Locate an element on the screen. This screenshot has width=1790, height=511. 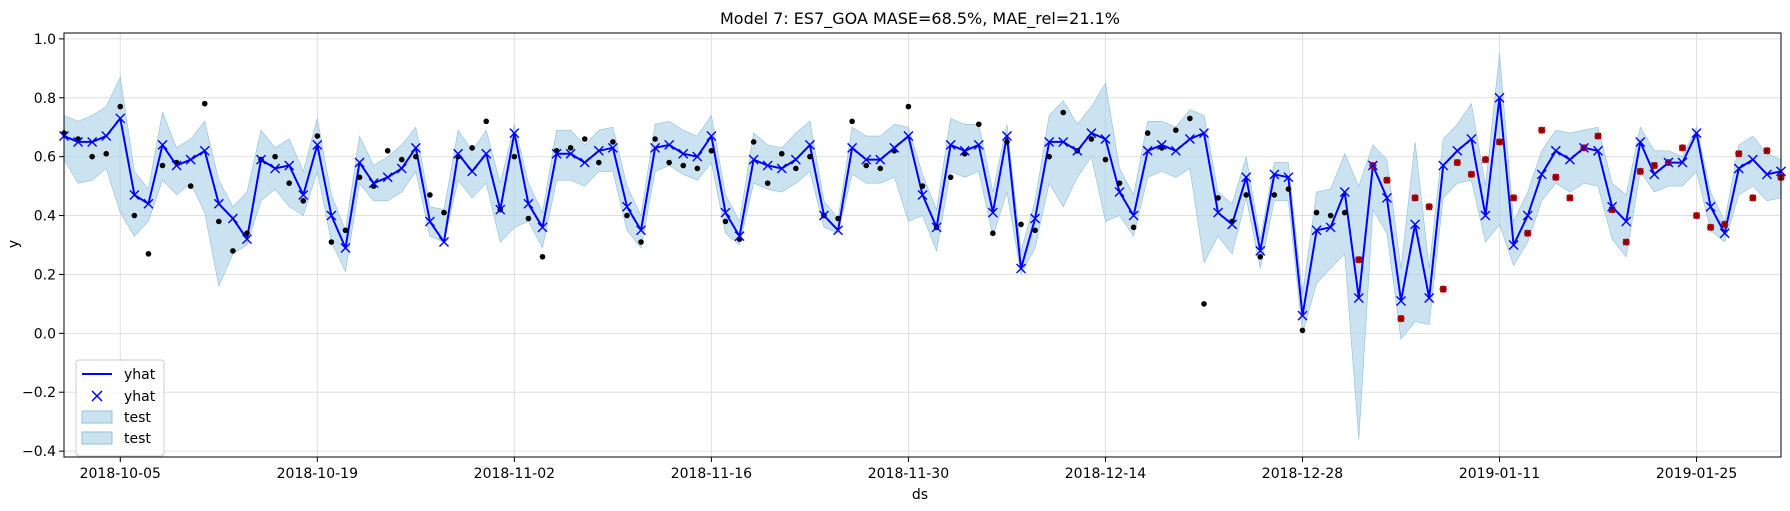
y-tick-label: 1.0 is located at coordinates (45, 40).